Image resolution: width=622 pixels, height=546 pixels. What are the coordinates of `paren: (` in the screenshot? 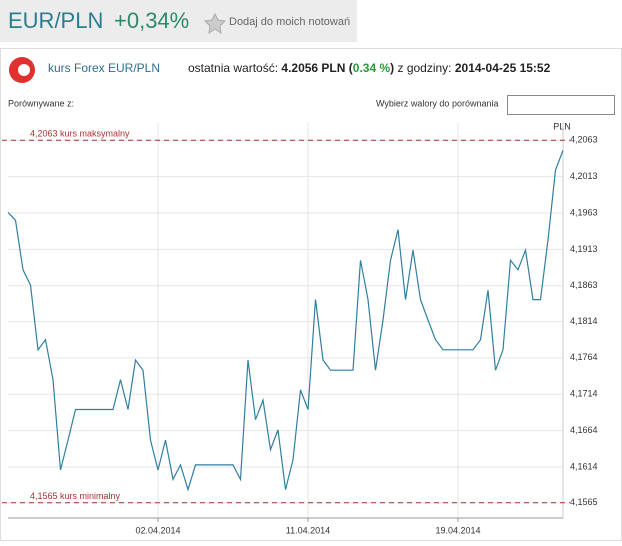 It's located at (351, 68).